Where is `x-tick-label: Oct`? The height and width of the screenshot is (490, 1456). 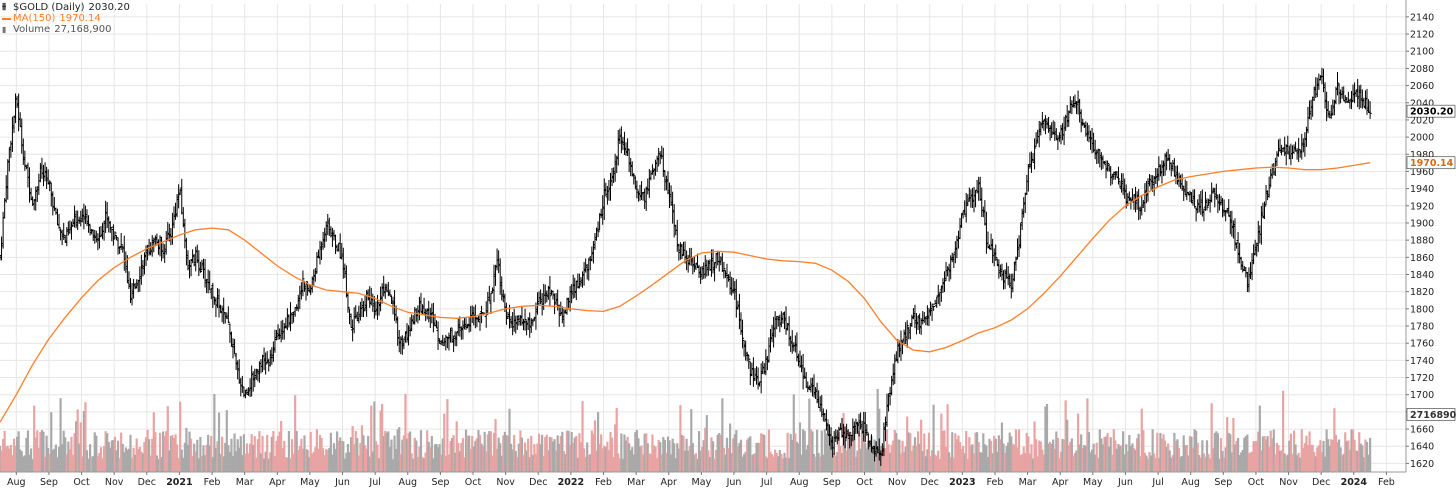
x-tick-label: Oct is located at coordinates (81, 482).